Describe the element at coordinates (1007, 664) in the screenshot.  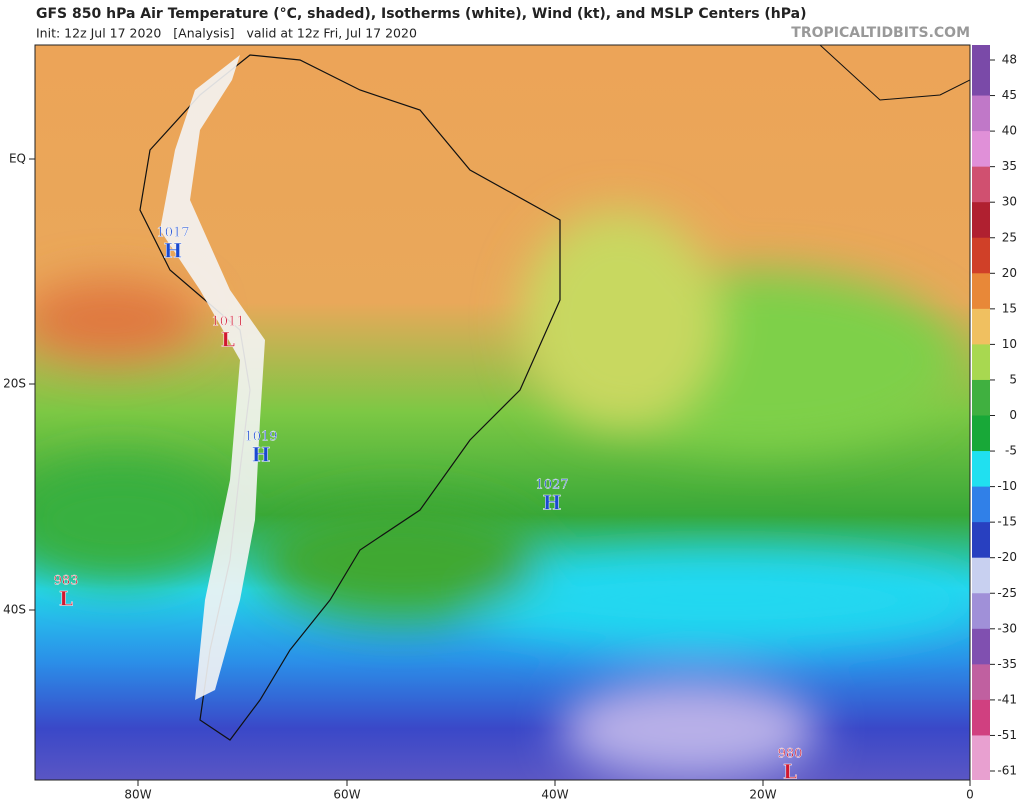
I see `colorbar-label: -35` at that location.